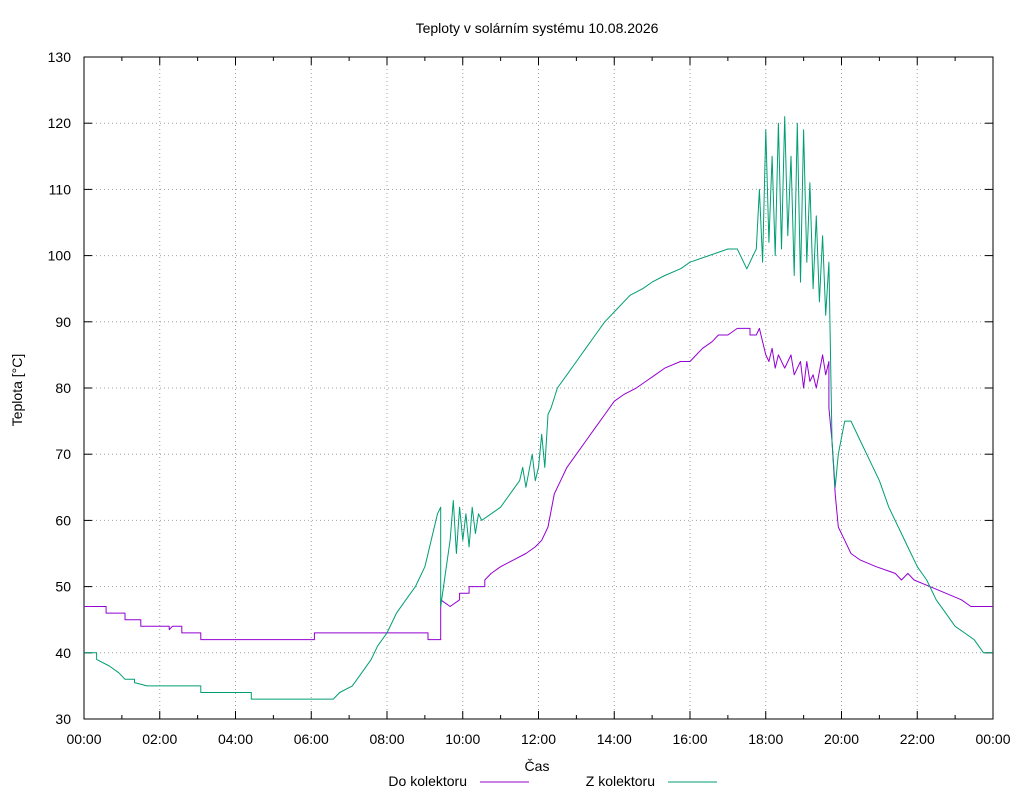  What do you see at coordinates (538, 739) in the screenshot?
I see `x-tick-label: 12:00` at bounding box center [538, 739].